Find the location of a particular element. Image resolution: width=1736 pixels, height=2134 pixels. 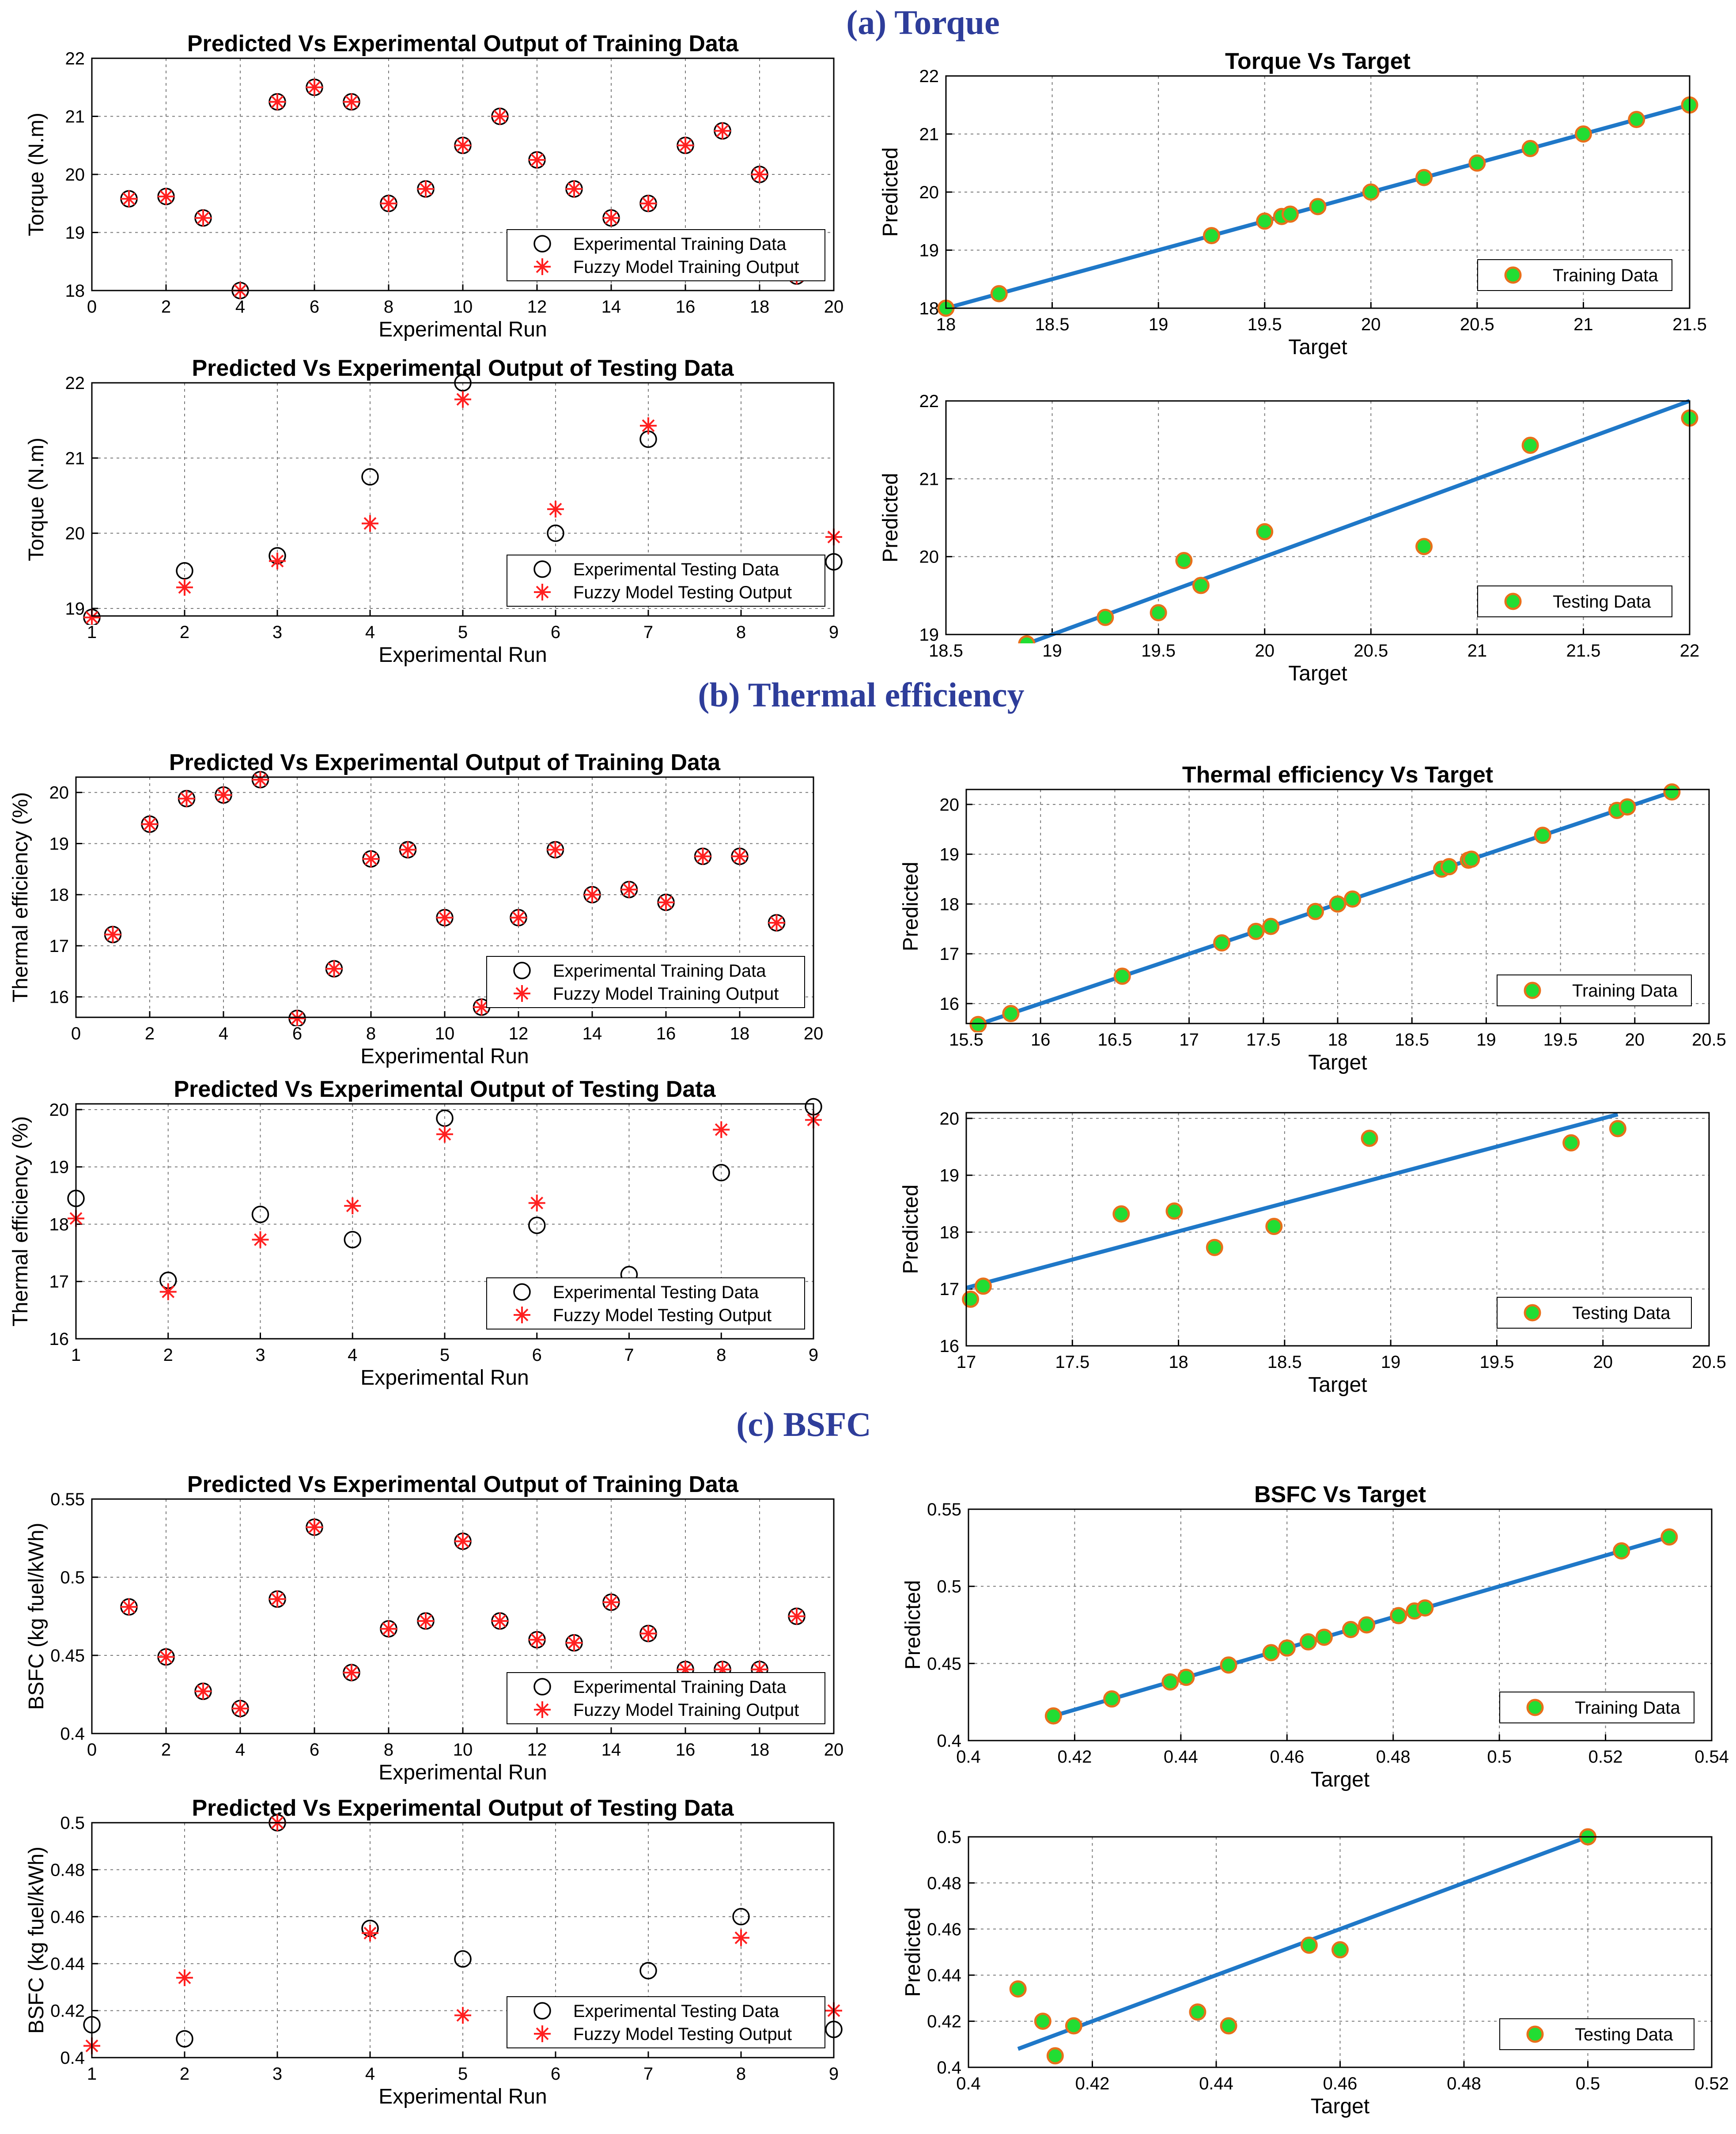

plot-title: Thermal efficiency Vs Target is located at coordinates (1337, 775).